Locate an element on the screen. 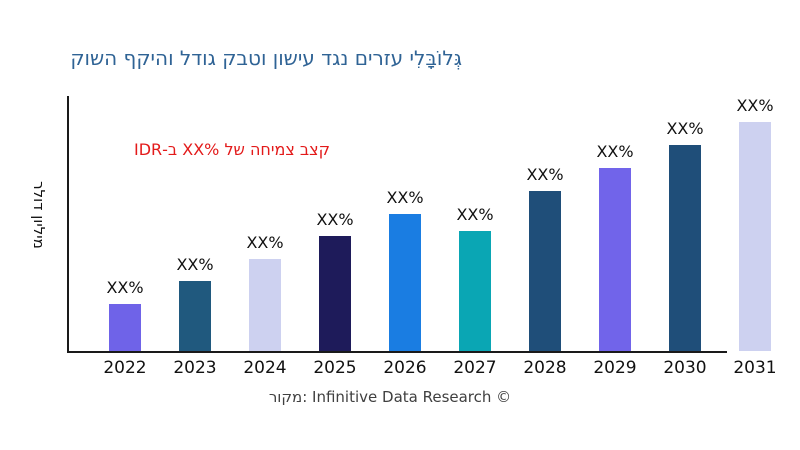 Image resolution: width=800 pixels, height=450 pixels. bar-2028 is located at coordinates (545, 271).